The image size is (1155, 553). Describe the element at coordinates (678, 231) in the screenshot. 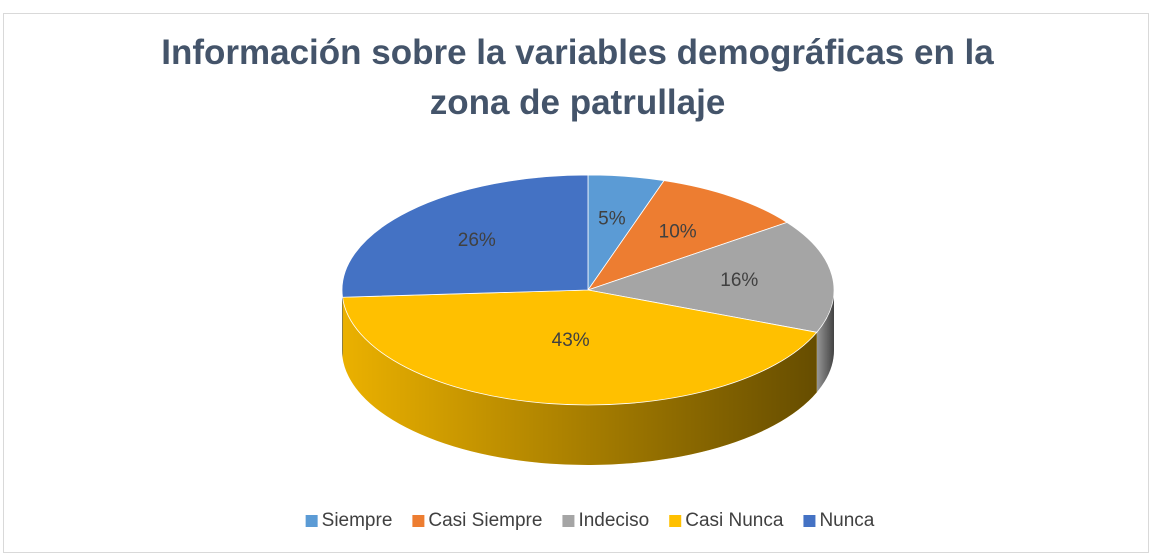

I see `data-label: 10%` at that location.